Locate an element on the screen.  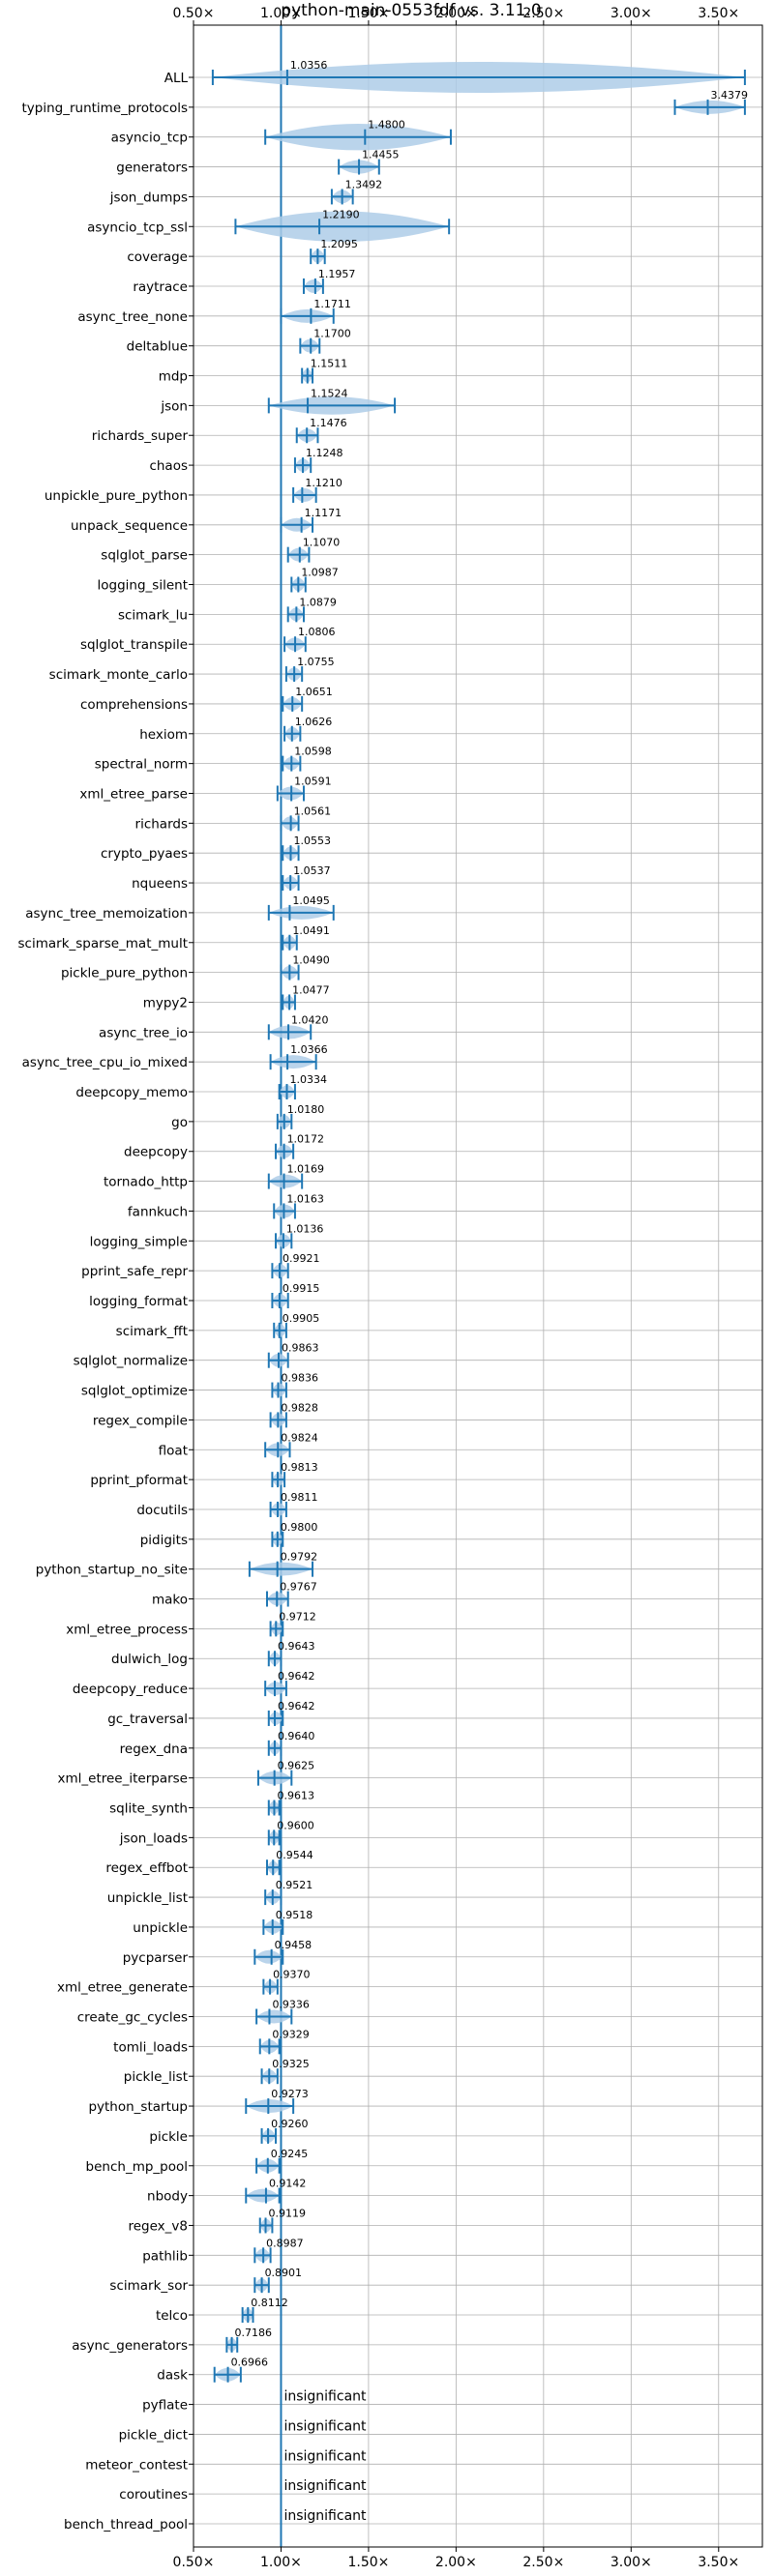
y-tick-label: coroutines is located at coordinates (153, 2495).